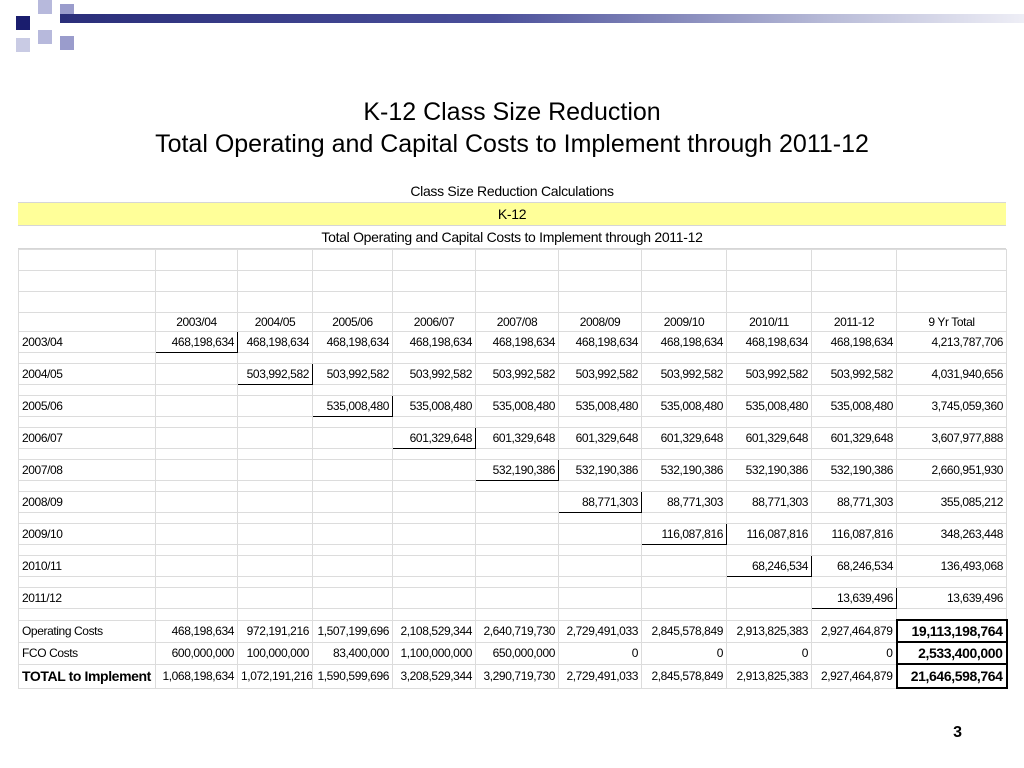  What do you see at coordinates (352, 653) in the screenshot?
I see `summary-cell: 83,400,000` at bounding box center [352, 653].